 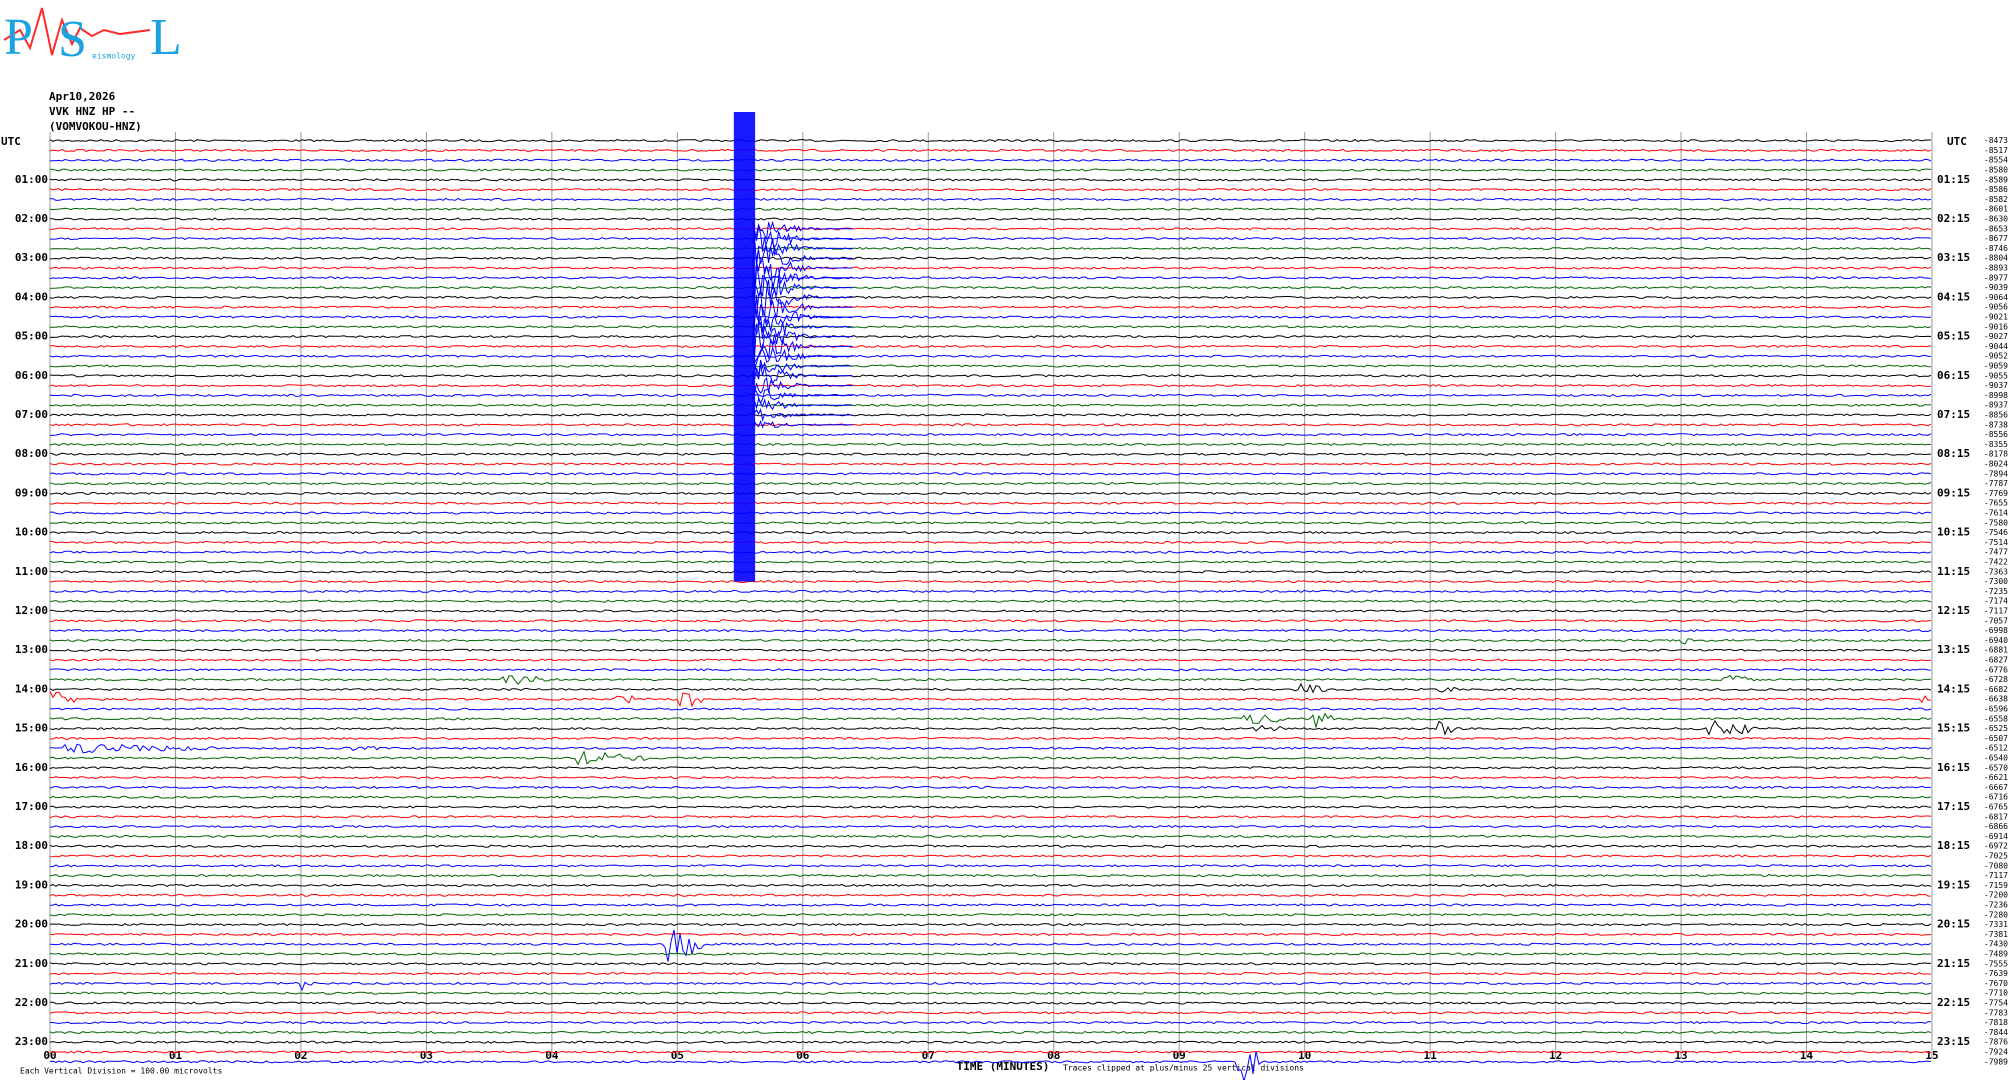 I want to click on trace-offset: -8653, so click(x=1996, y=228).